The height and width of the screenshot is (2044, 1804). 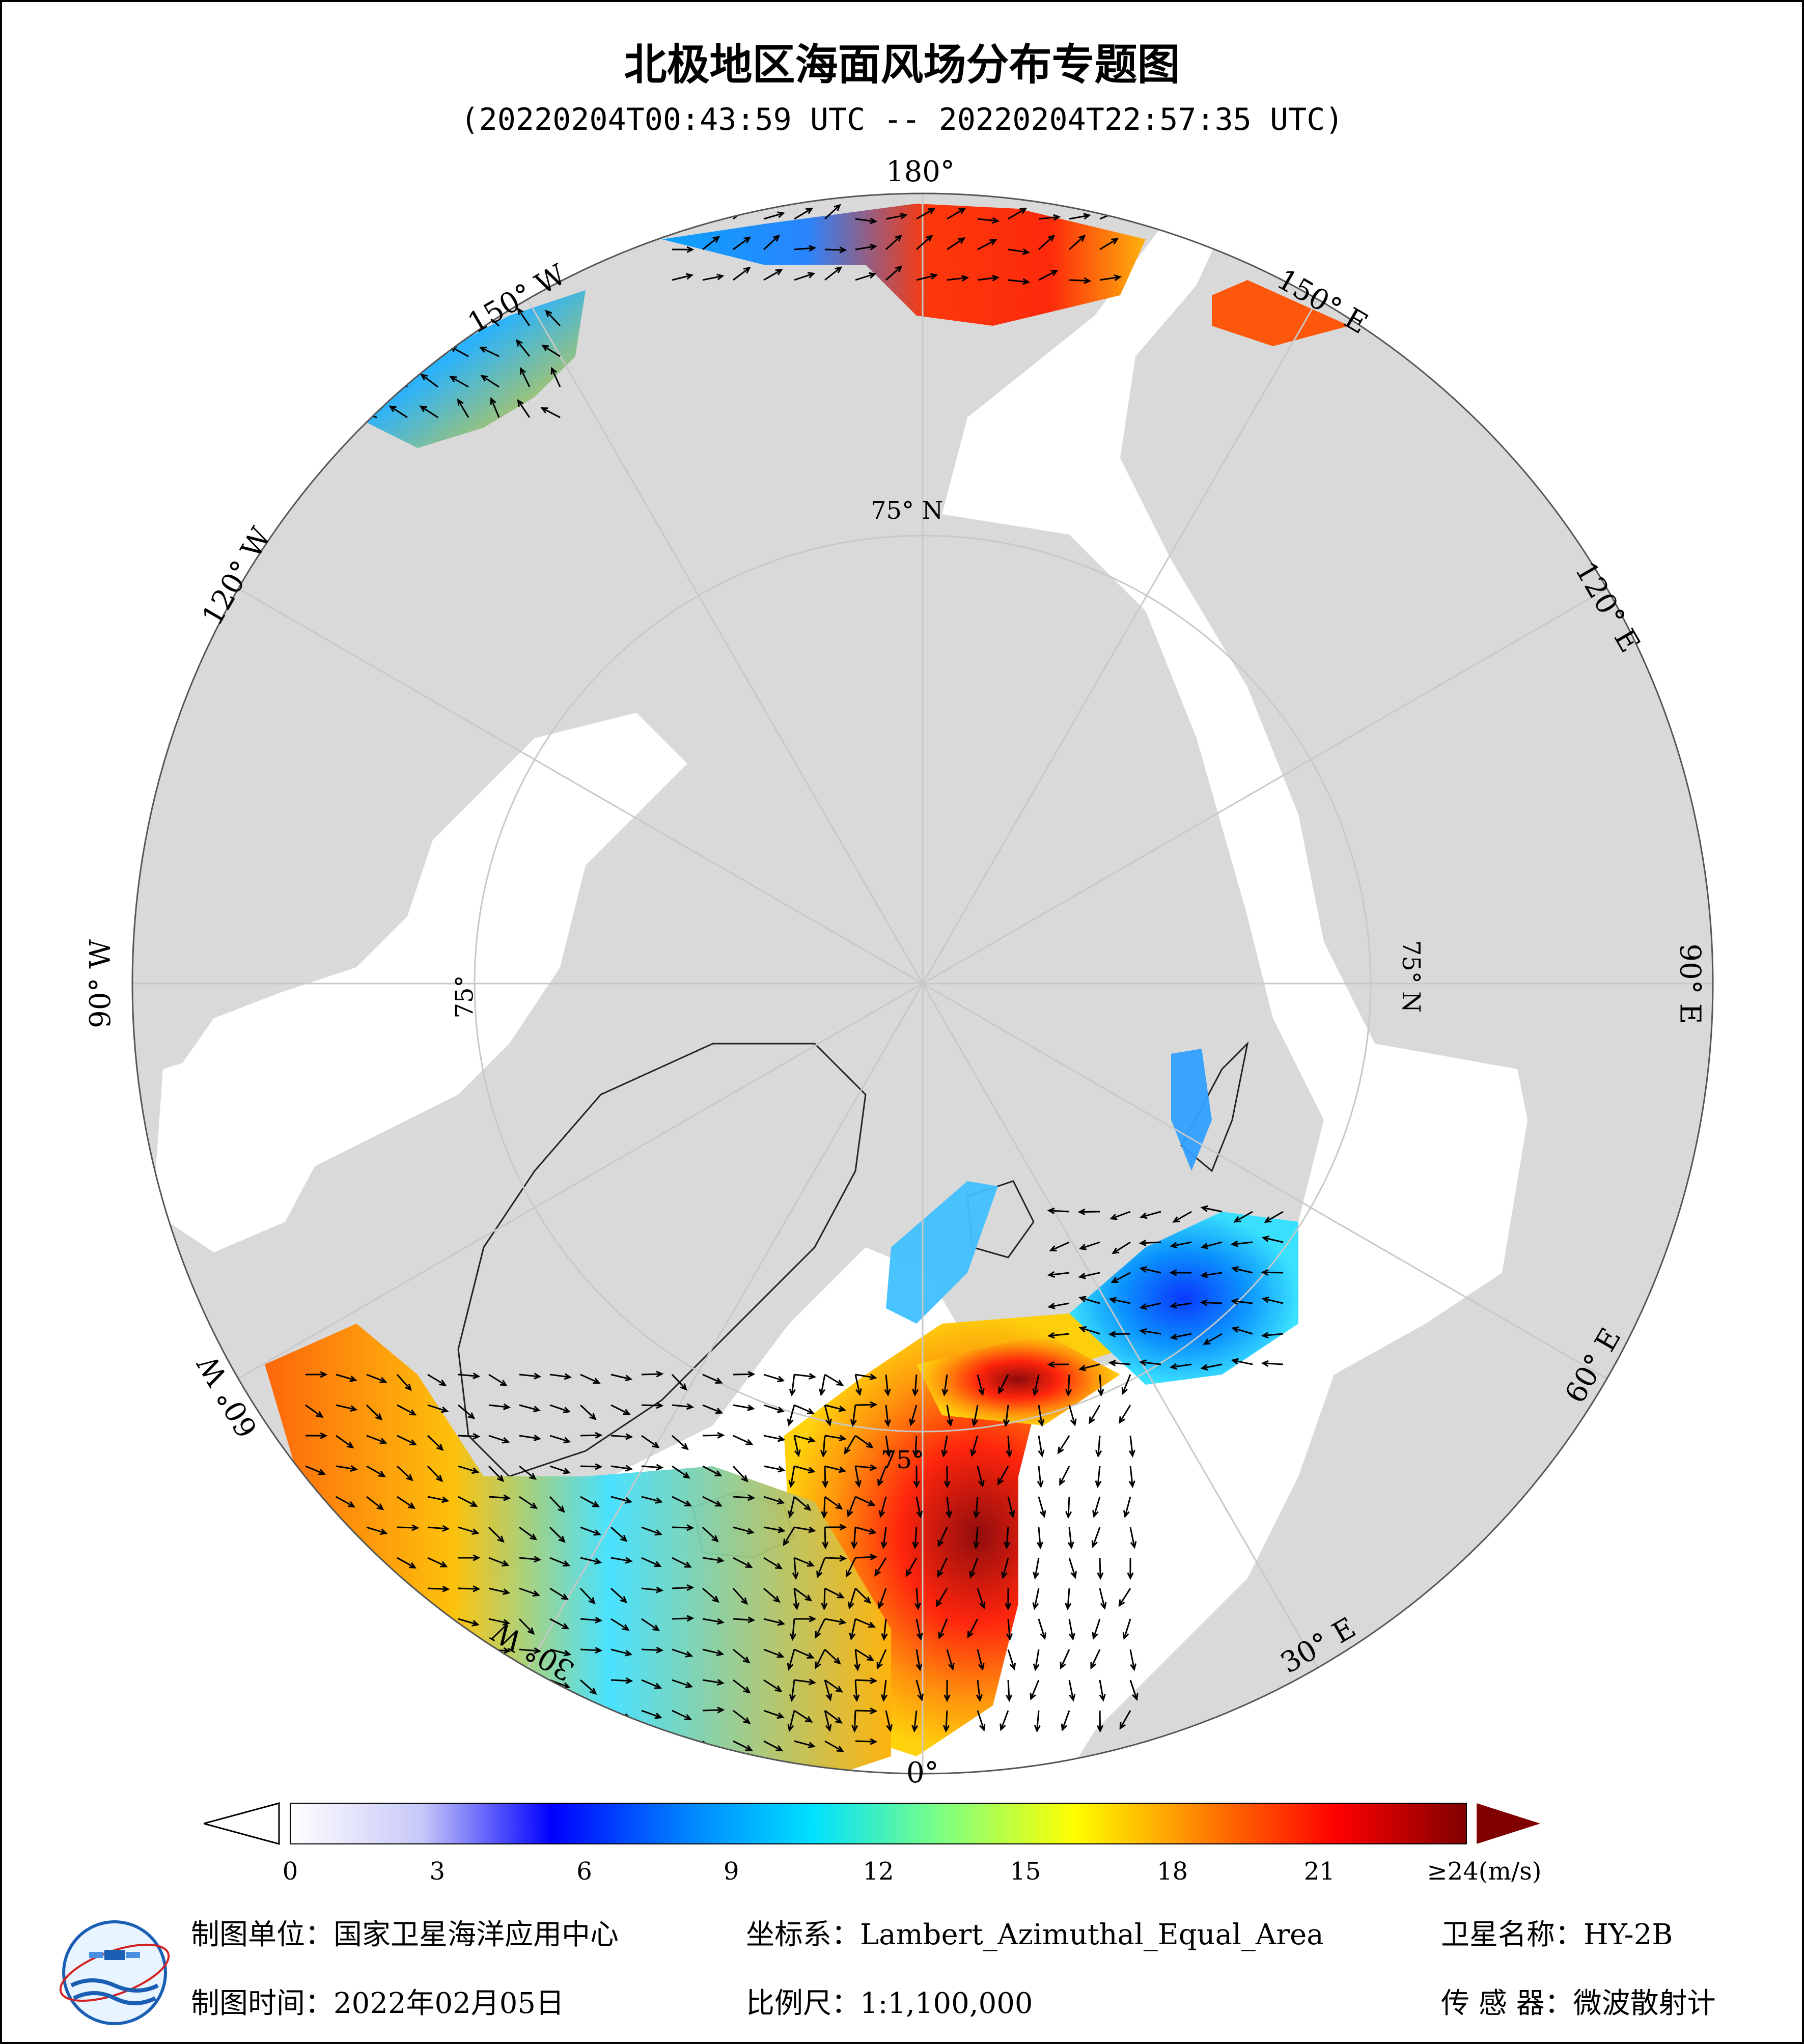 I want to click on sensor-label: 传 感 器：微波散射计, so click(x=1578, y=2003).